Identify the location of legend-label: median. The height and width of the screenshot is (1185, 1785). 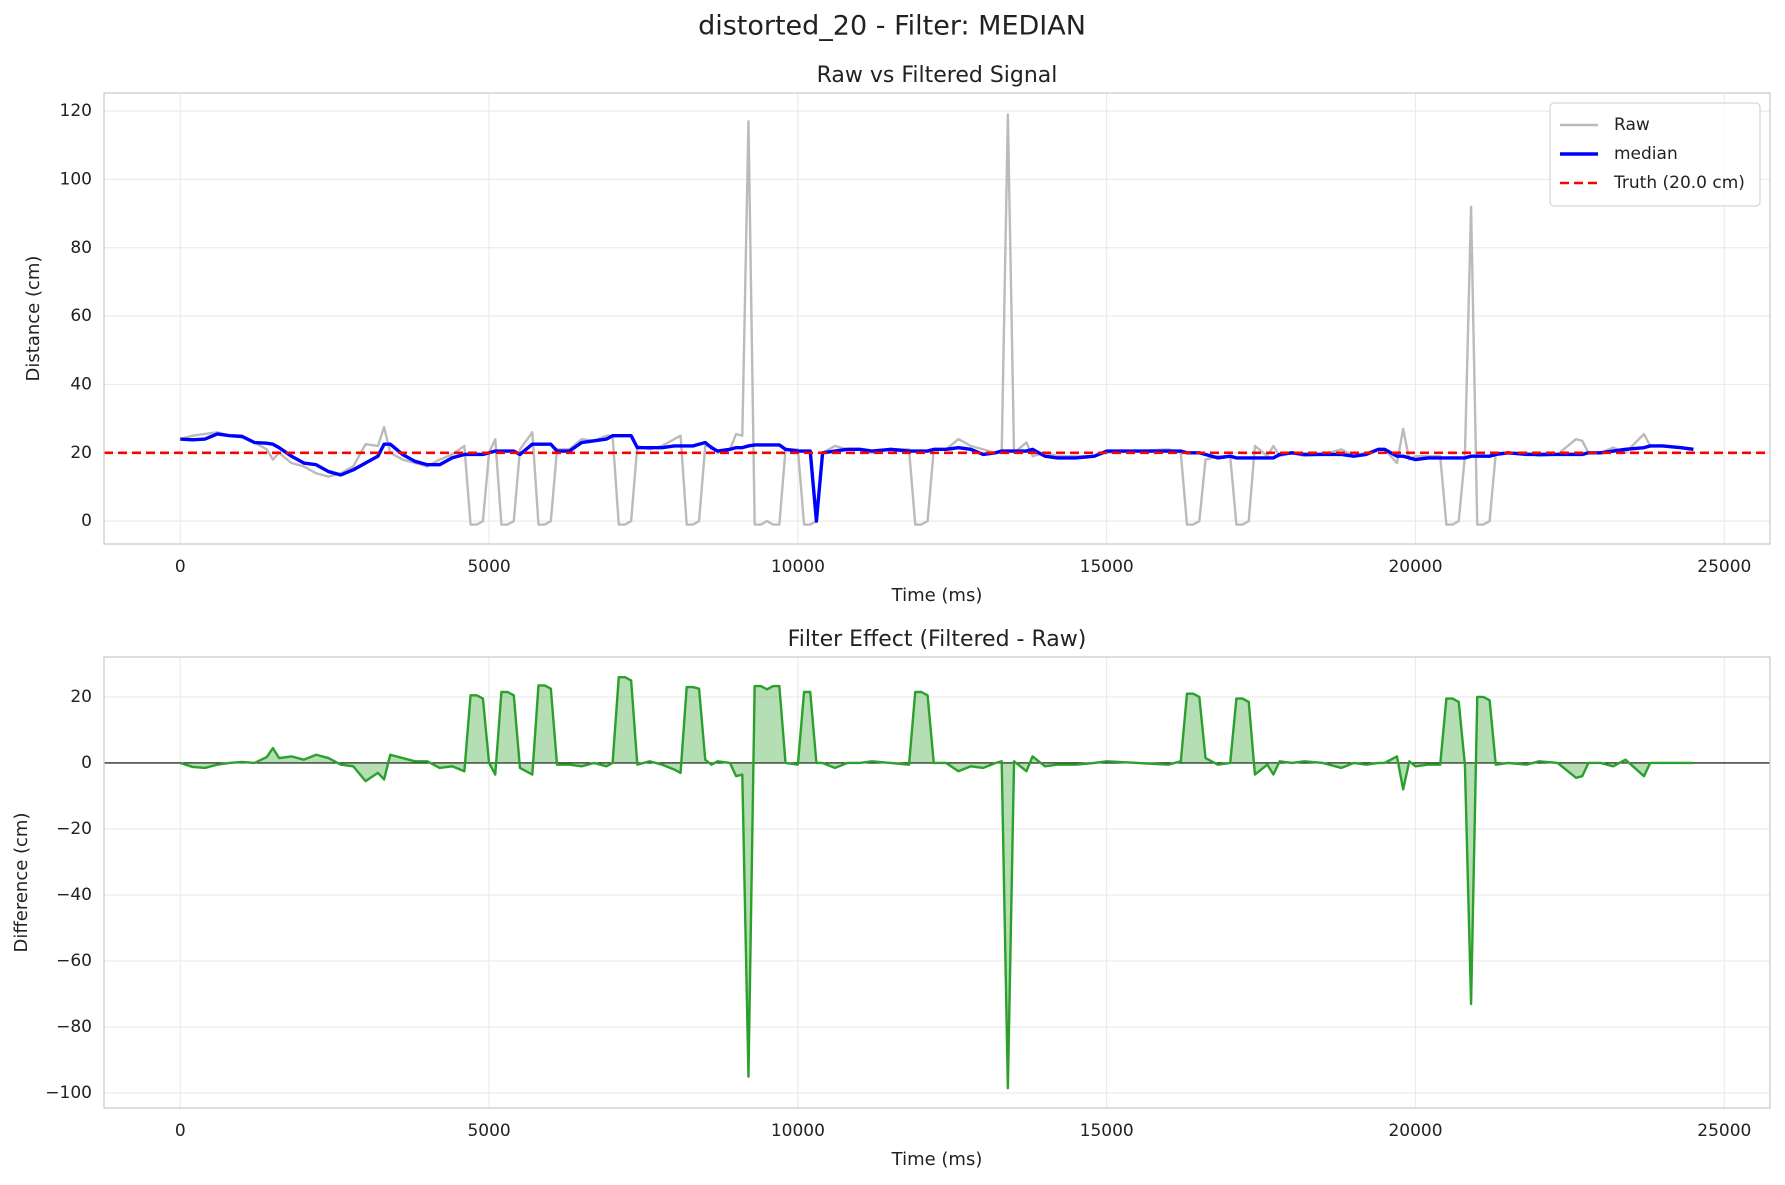
(1646, 154).